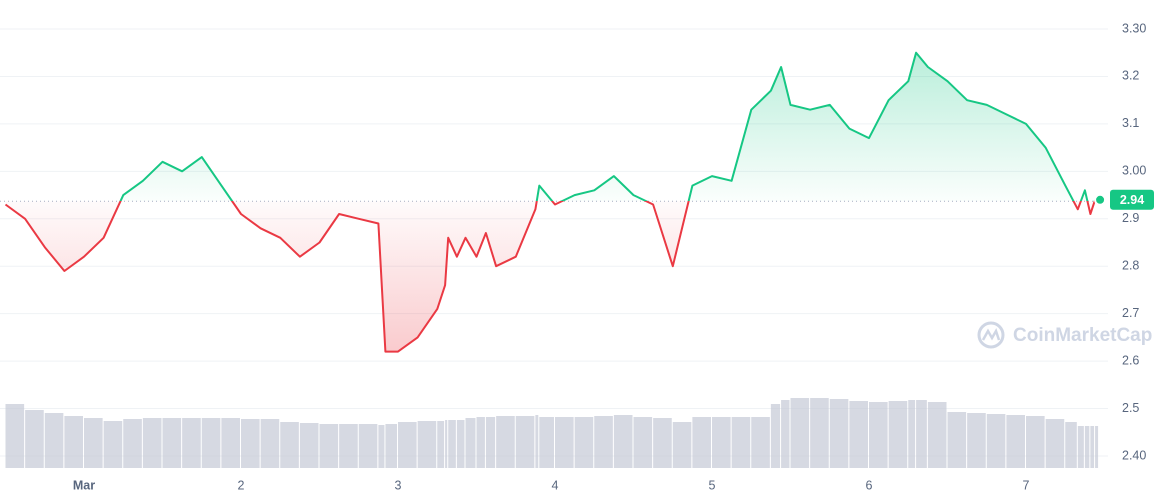  What do you see at coordinates (1134, 455) in the screenshot?
I see `y-tick-label: 2.40` at bounding box center [1134, 455].